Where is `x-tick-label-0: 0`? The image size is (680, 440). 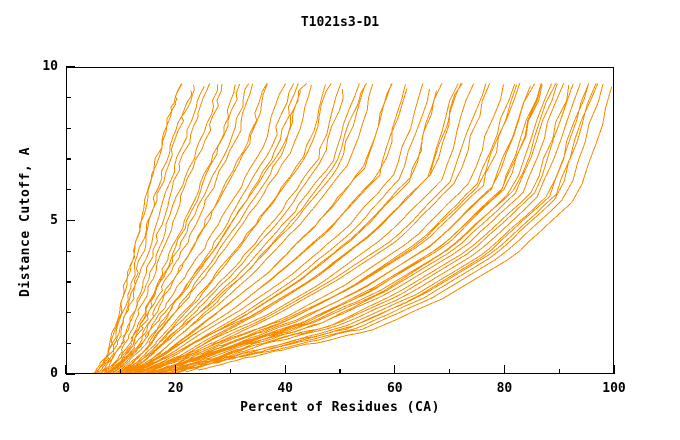
x-tick-label-0: 0 is located at coordinates (66, 388).